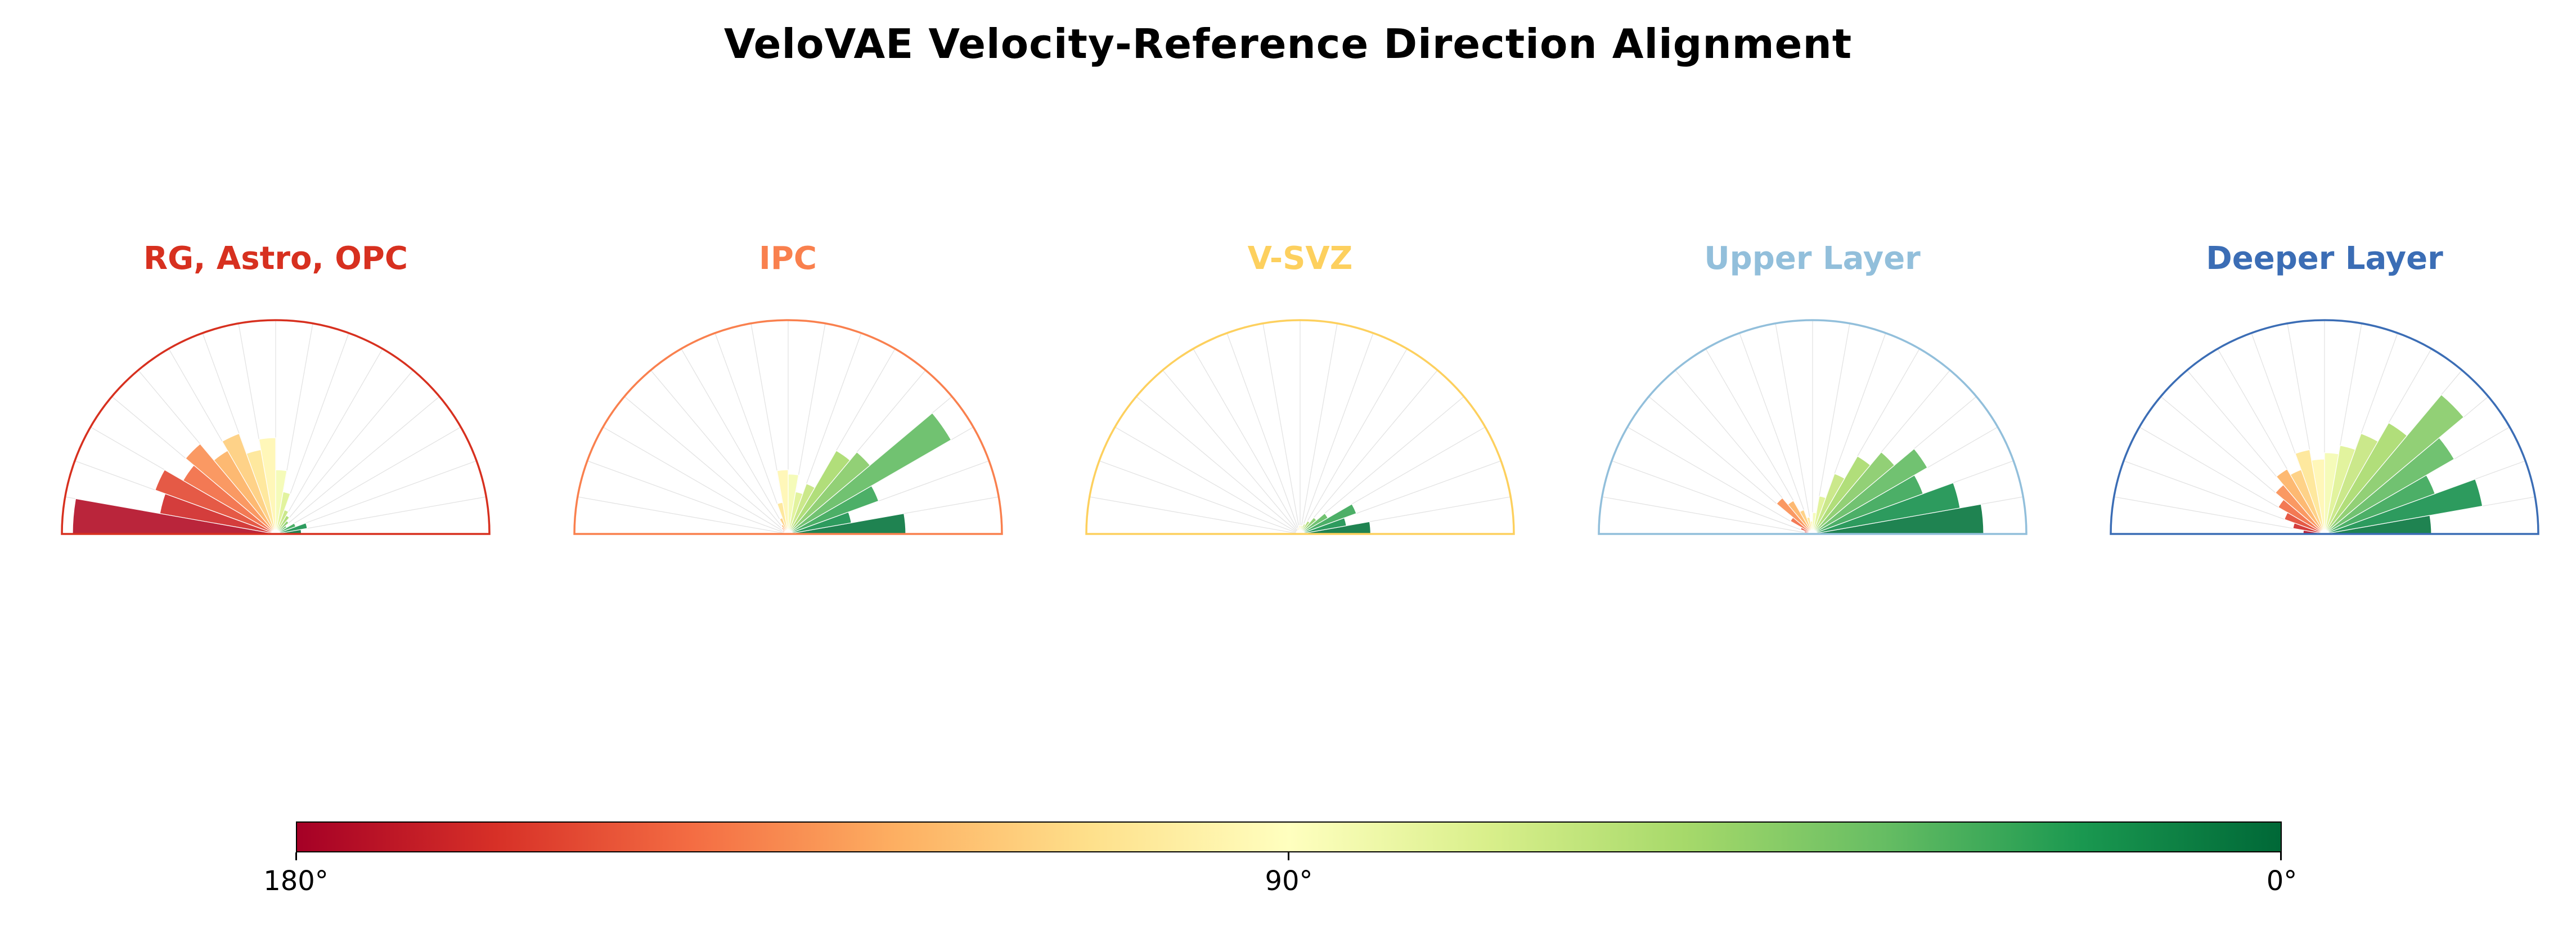 The height and width of the screenshot is (925, 2576). What do you see at coordinates (2324, 258) in the screenshot?
I see `subplot-title: Deeper Layer` at bounding box center [2324, 258].